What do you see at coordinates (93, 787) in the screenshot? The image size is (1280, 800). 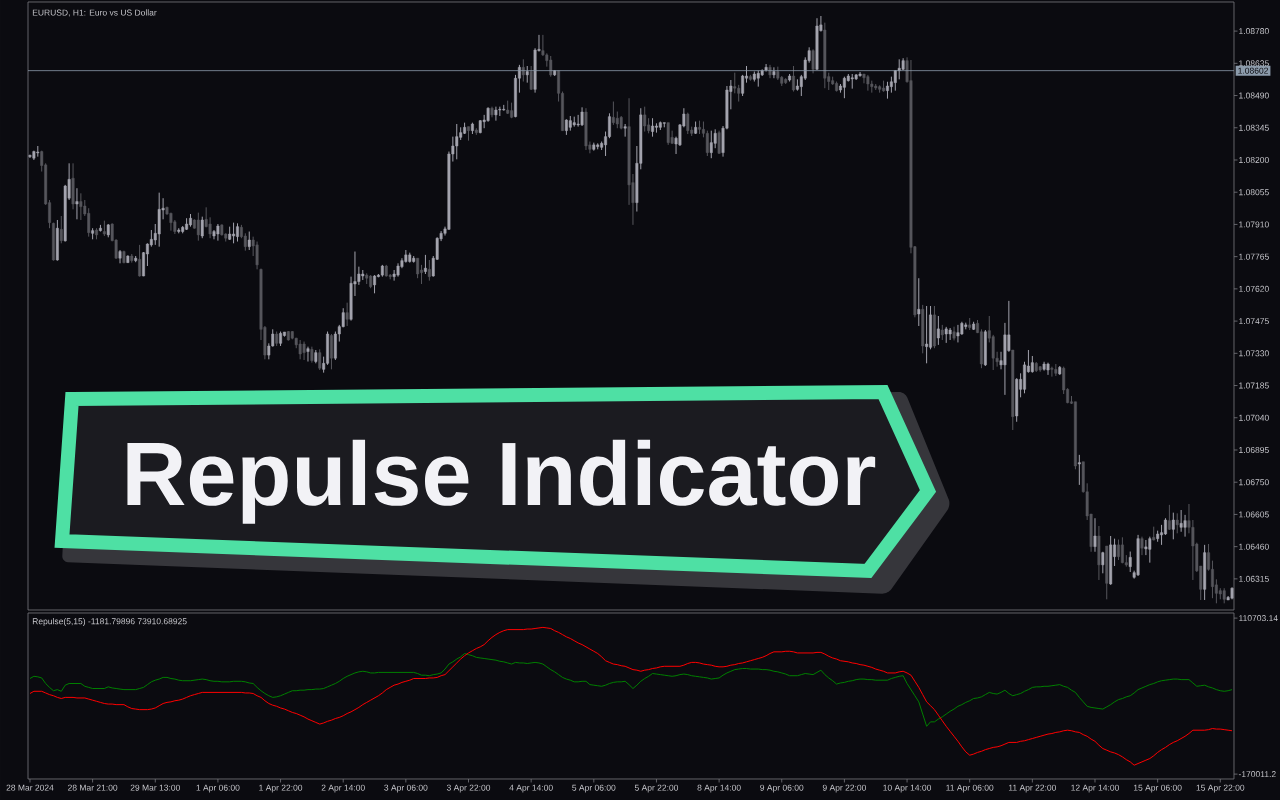 I see `x-tick-label: 28 Mar 21:00` at bounding box center [93, 787].